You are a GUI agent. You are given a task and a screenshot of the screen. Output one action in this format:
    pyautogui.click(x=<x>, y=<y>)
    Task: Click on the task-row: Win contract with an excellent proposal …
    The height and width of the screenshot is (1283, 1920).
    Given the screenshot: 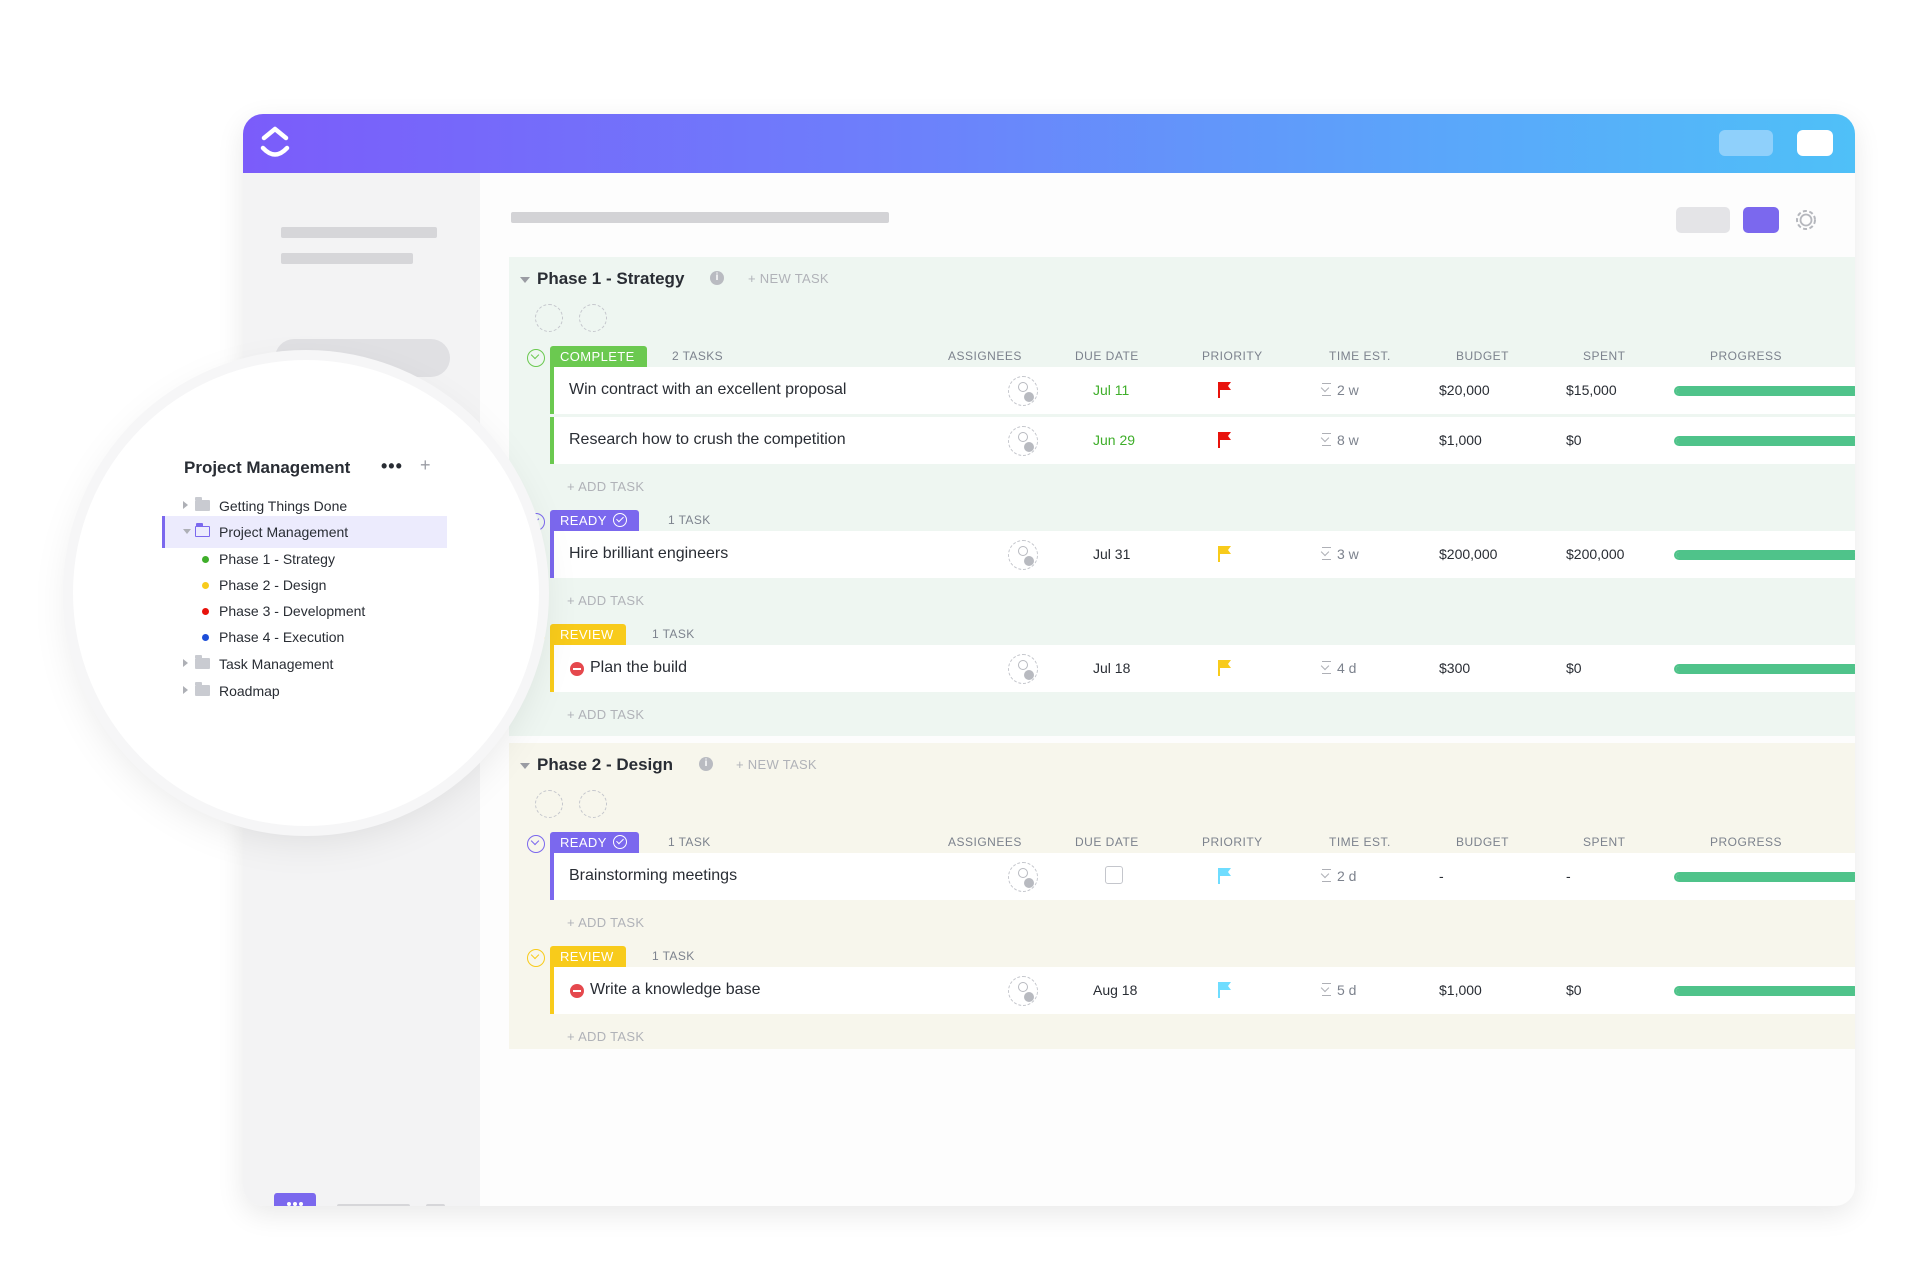 What is the action you would take?
    pyautogui.click(x=1202, y=390)
    